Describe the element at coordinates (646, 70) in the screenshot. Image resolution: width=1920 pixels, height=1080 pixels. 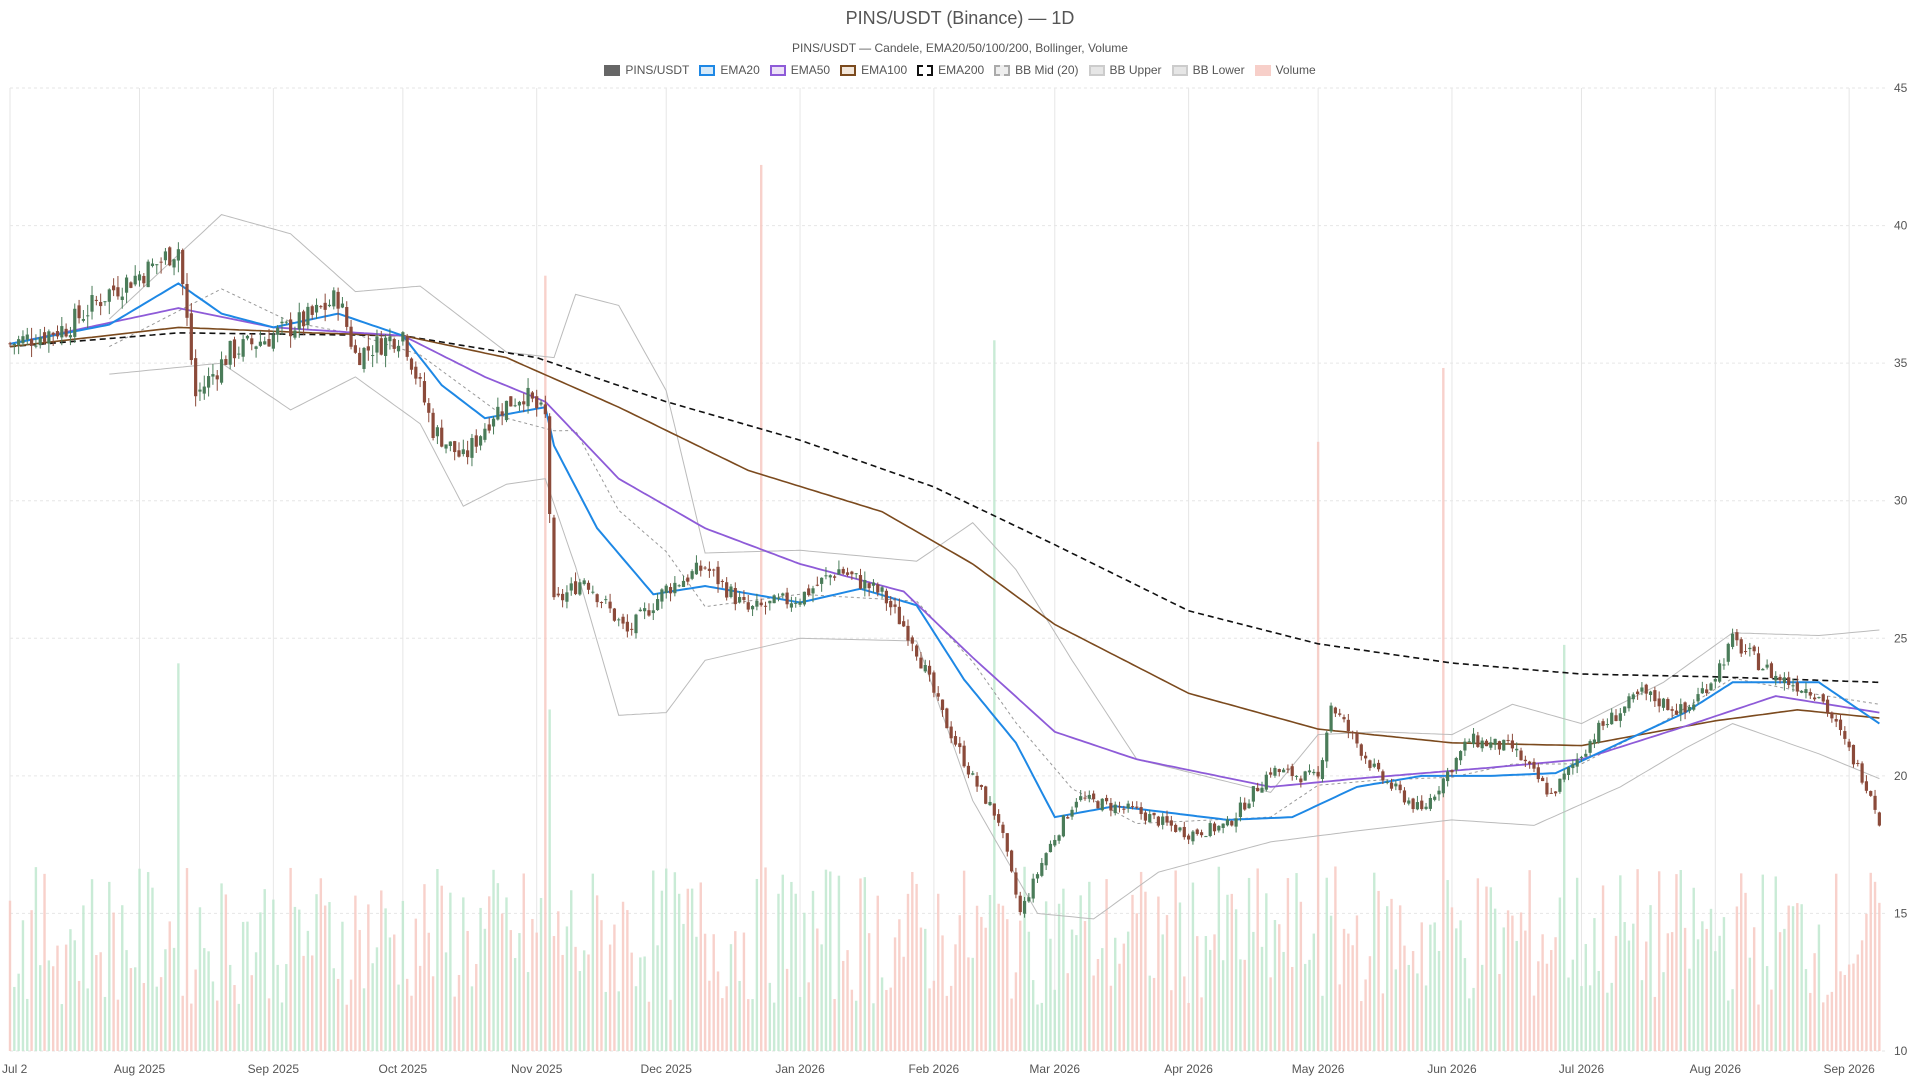
I see `legend-item: PINS/USDT` at that location.